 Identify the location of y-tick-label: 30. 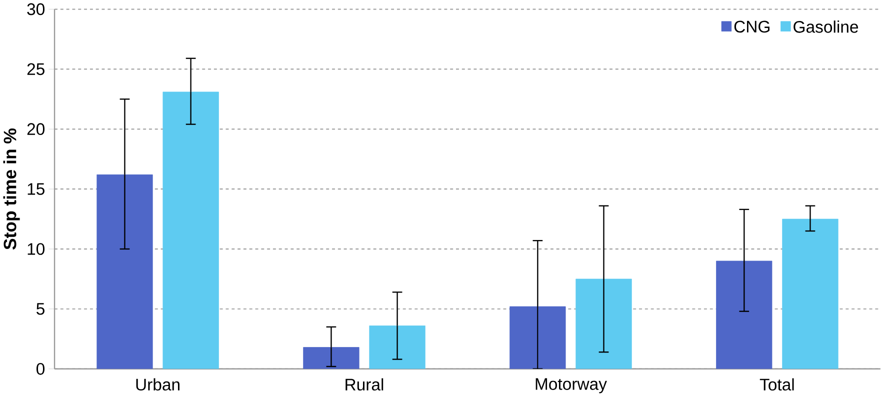
(36, 10).